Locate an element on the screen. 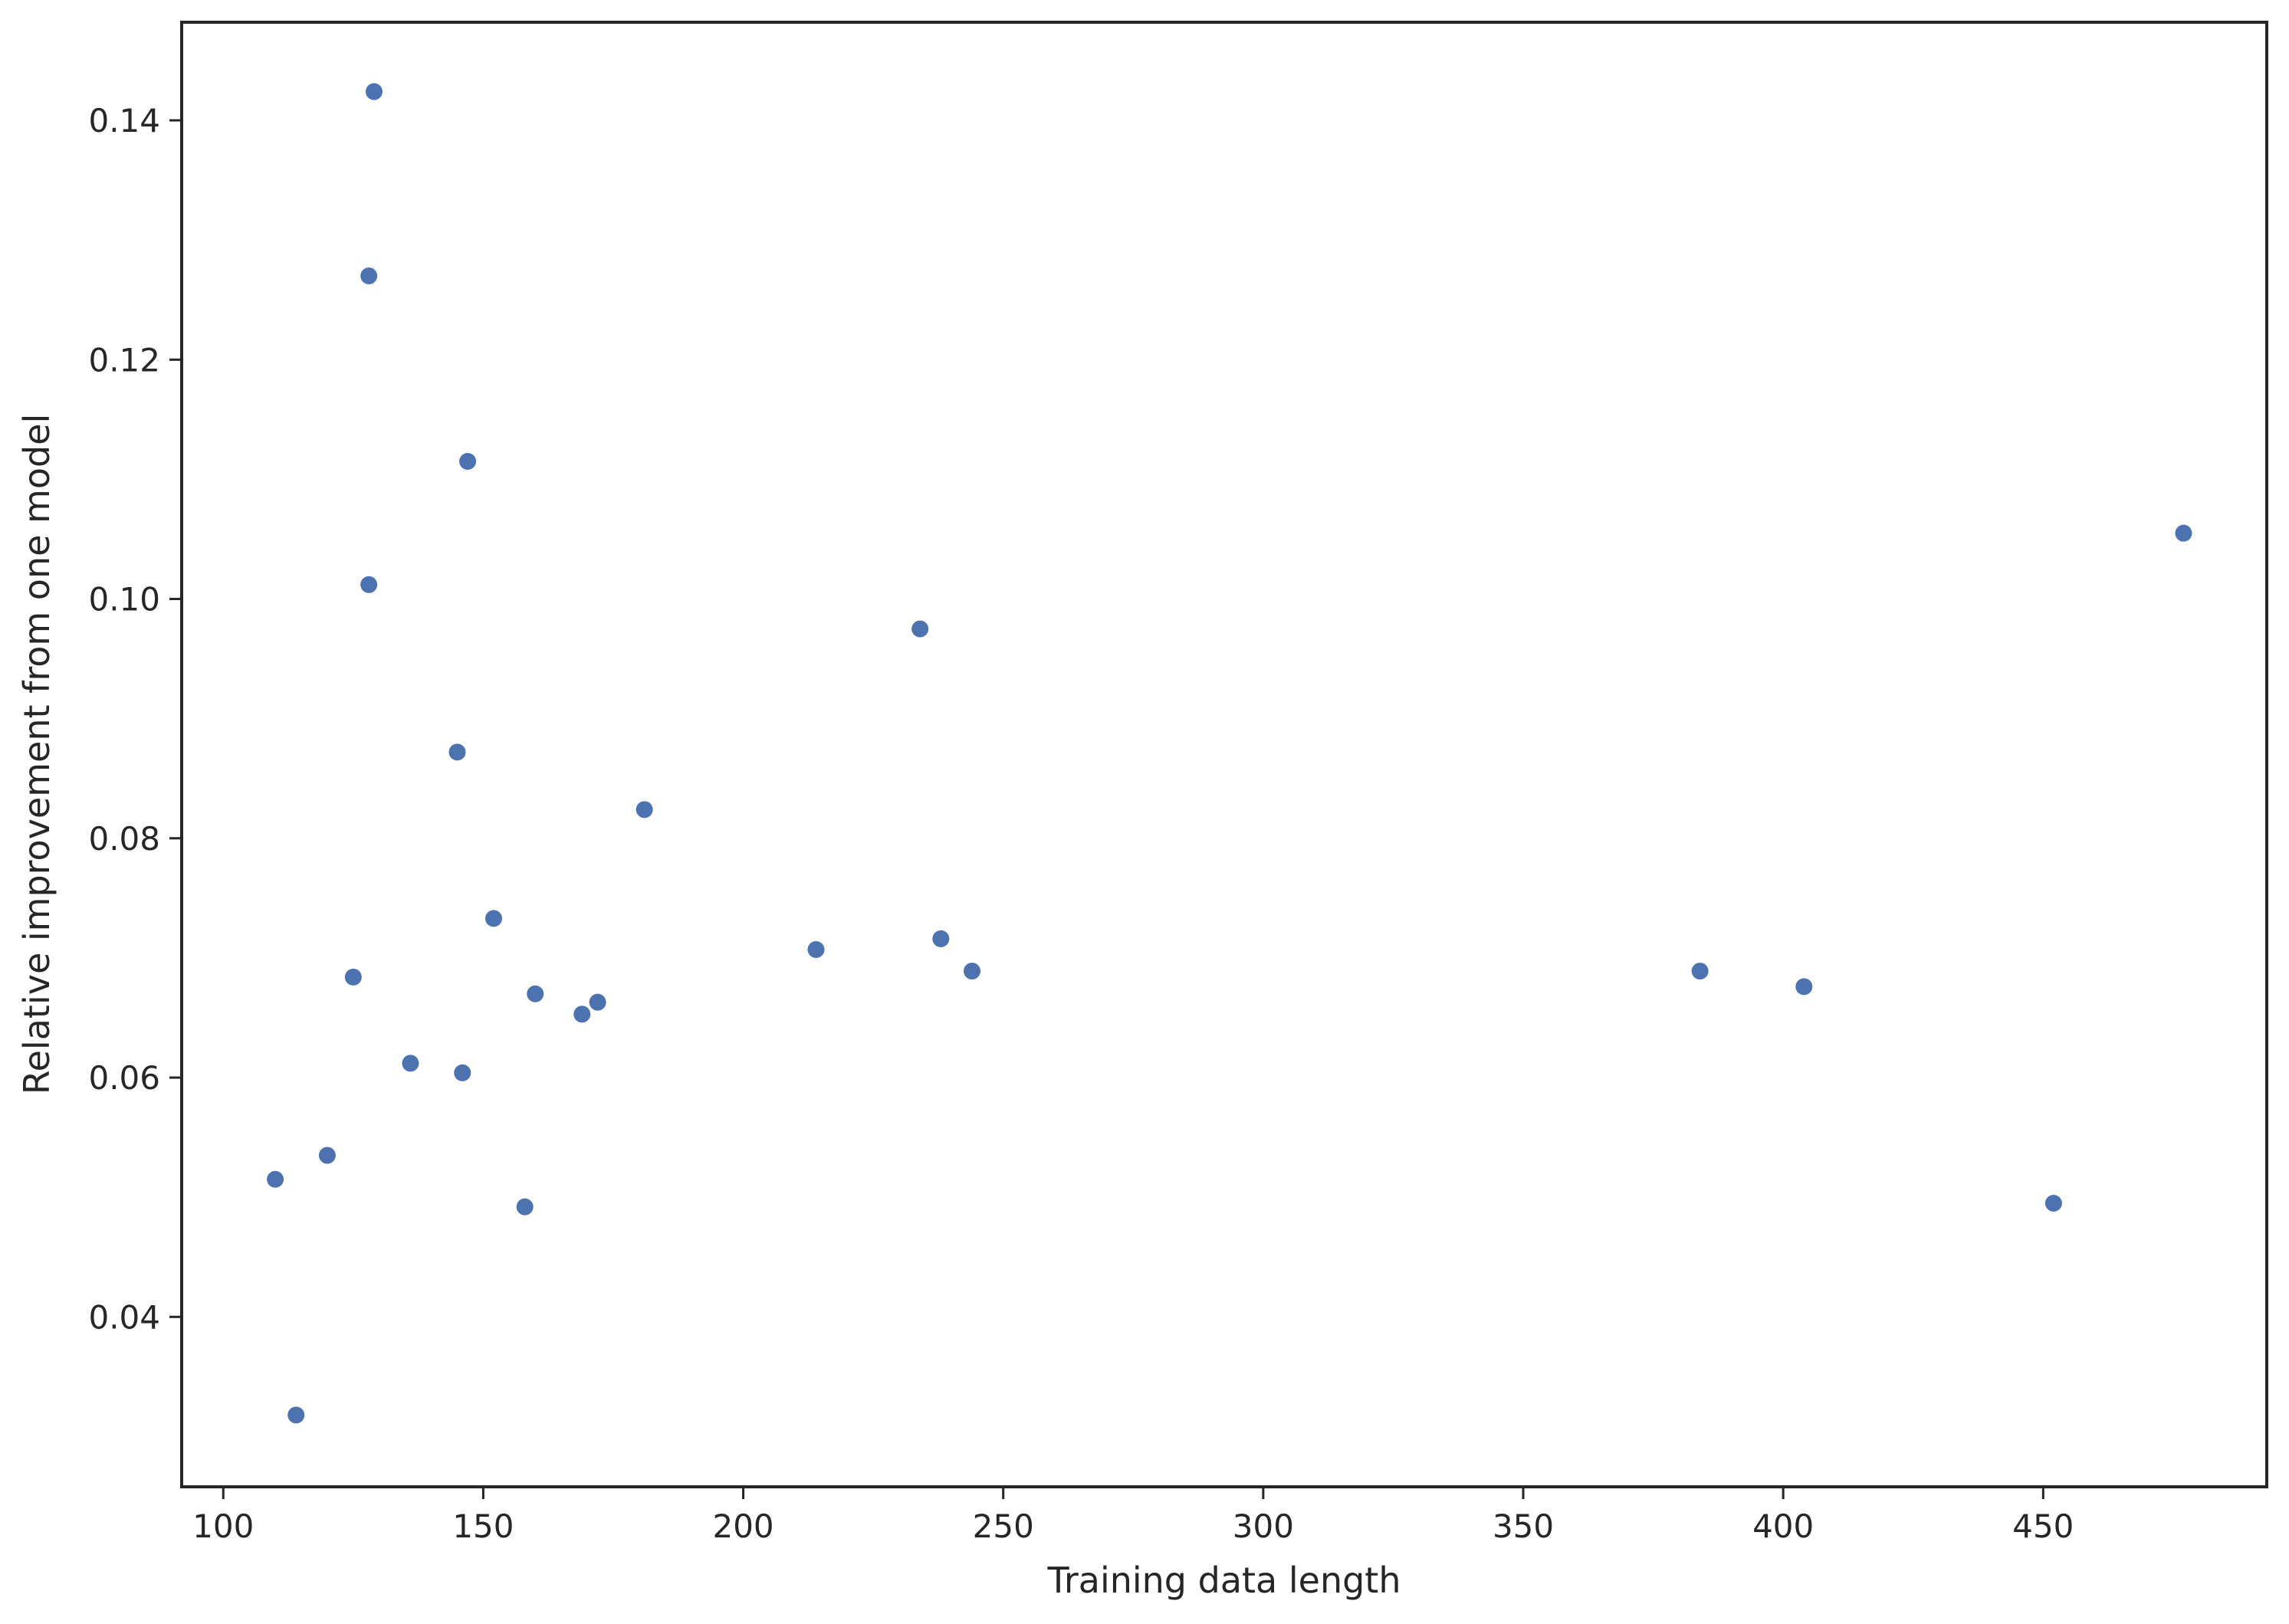  x-tick-label: 250 is located at coordinates (1003, 1526).